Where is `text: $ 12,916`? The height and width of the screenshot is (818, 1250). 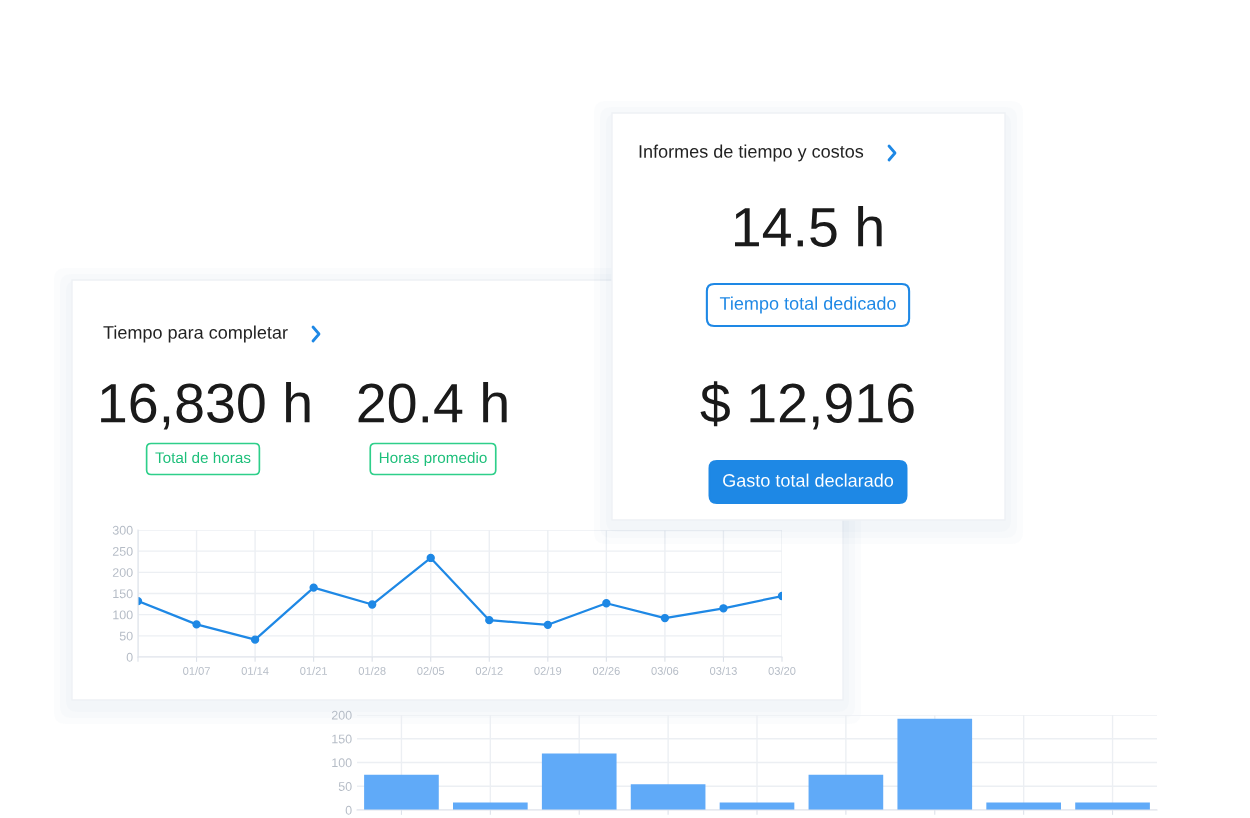
text: $ 12,916 is located at coordinates (807, 405).